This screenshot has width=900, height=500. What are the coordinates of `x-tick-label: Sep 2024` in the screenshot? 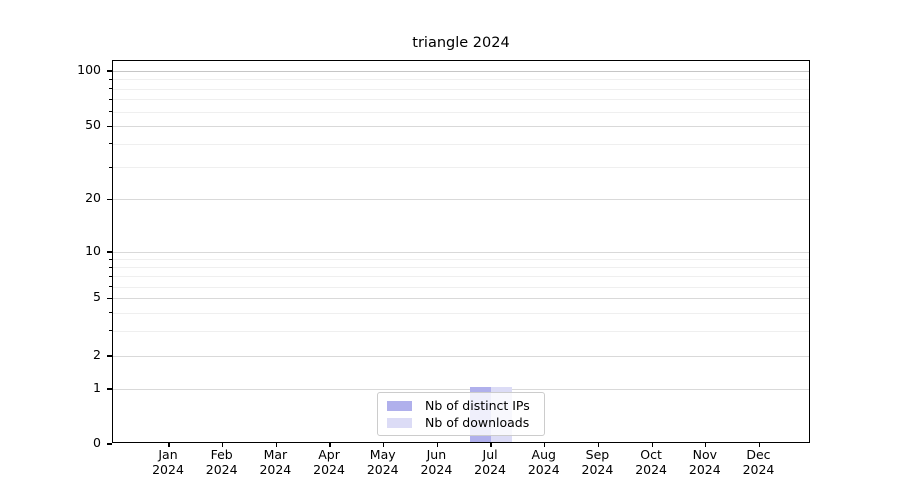 It's located at (597, 462).